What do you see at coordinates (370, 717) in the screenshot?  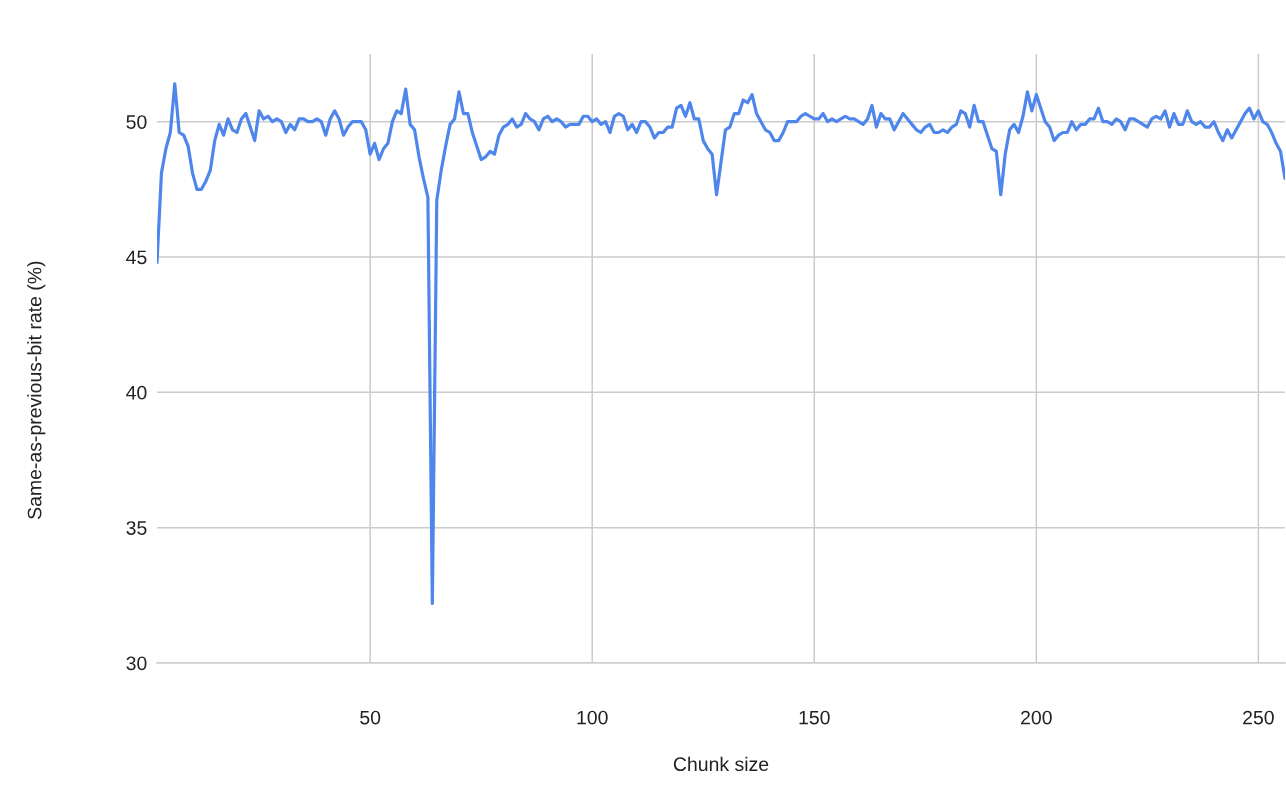 I see `x-tick-label: 50` at bounding box center [370, 717].